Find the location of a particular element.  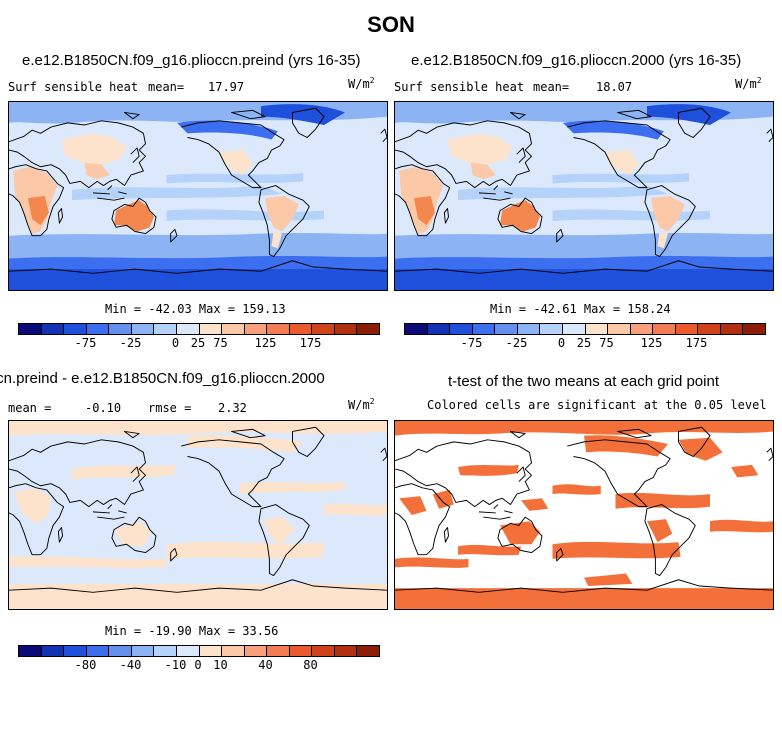

panel-3-colorbar-tick: 0 is located at coordinates (198, 665).